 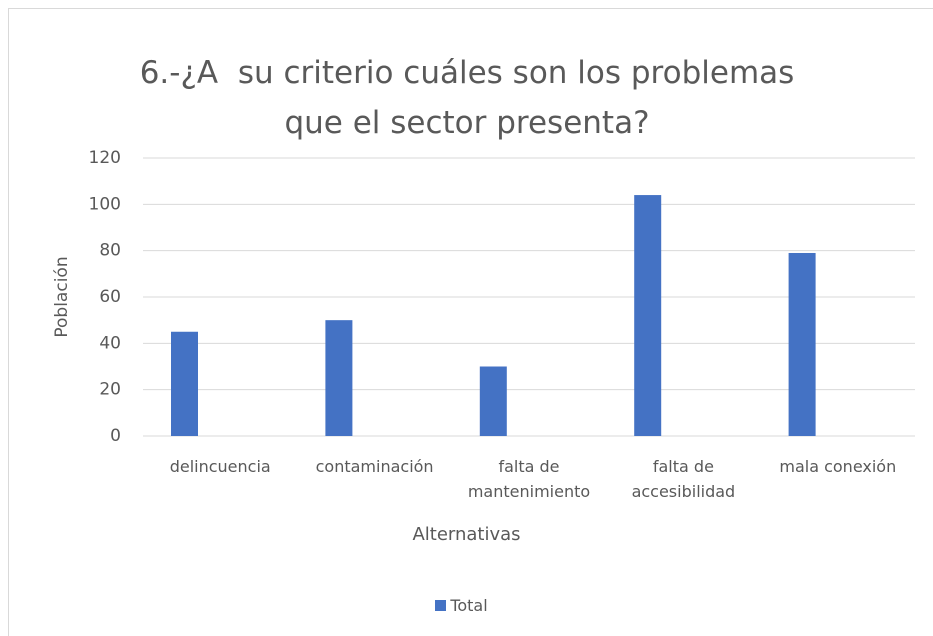 What do you see at coordinates (466, 534) in the screenshot?
I see `x-axis-label: Alternativas` at bounding box center [466, 534].